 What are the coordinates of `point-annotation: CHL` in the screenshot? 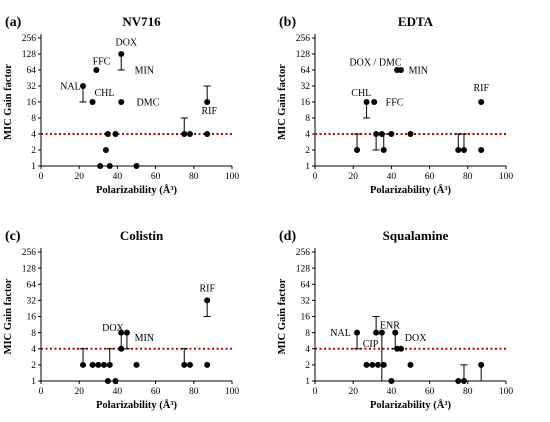 It's located at (104, 93).